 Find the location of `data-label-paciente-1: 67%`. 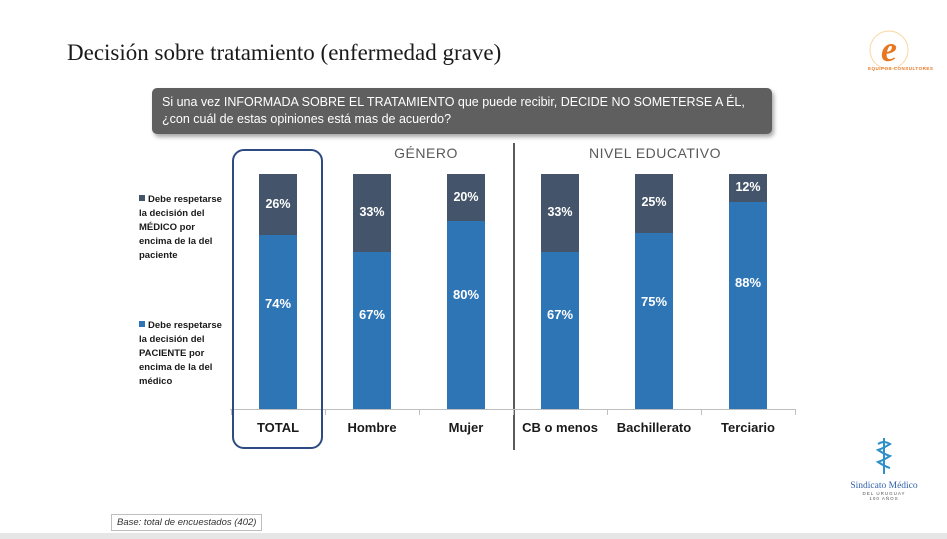

data-label-paciente-1: 67% is located at coordinates (372, 314).